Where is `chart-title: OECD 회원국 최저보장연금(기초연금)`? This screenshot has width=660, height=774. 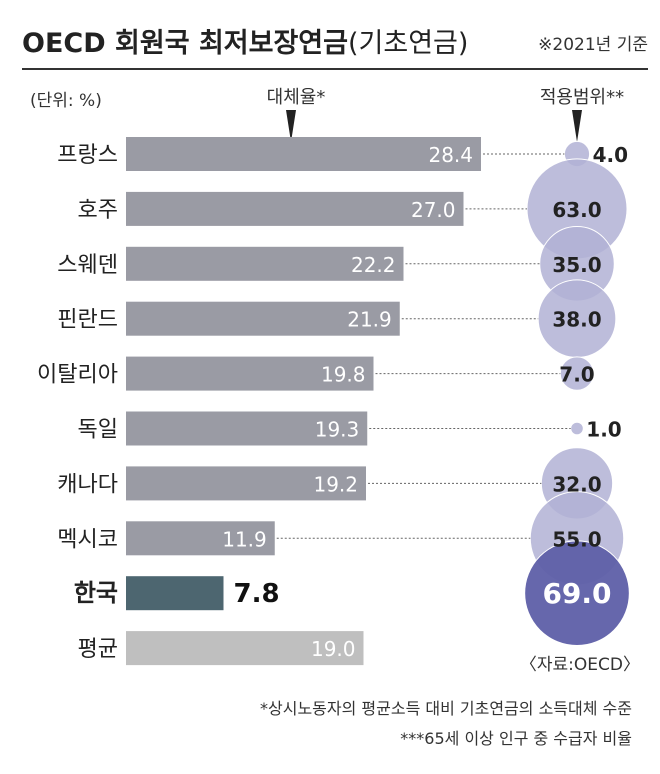 chart-title: OECD 회원국 최저보장연금(기초연금) is located at coordinates (245, 43).